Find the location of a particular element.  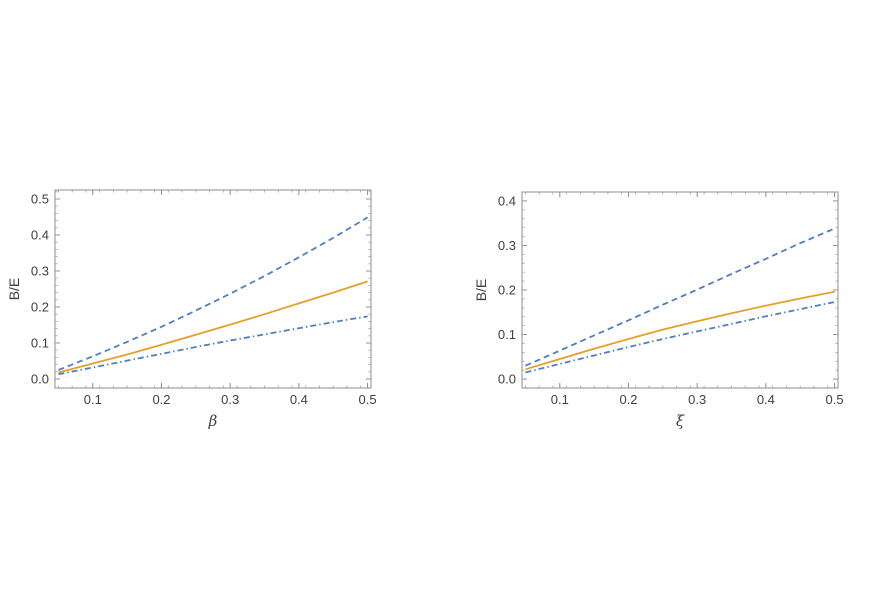

x-axis-label: ξ is located at coordinates (680, 421).